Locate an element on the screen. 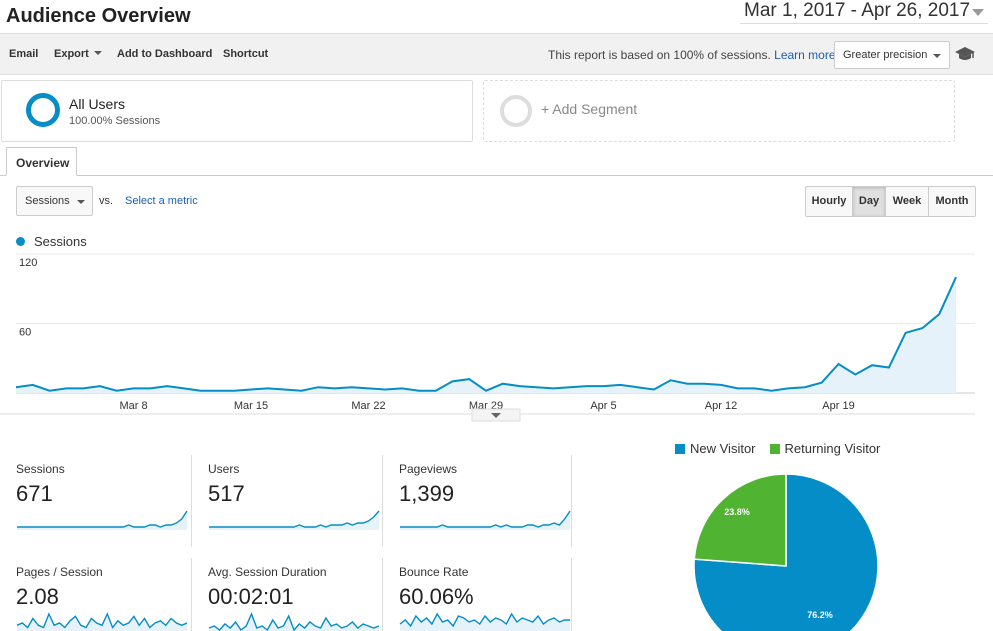  x-tick-label: Mar 15 is located at coordinates (251, 406).